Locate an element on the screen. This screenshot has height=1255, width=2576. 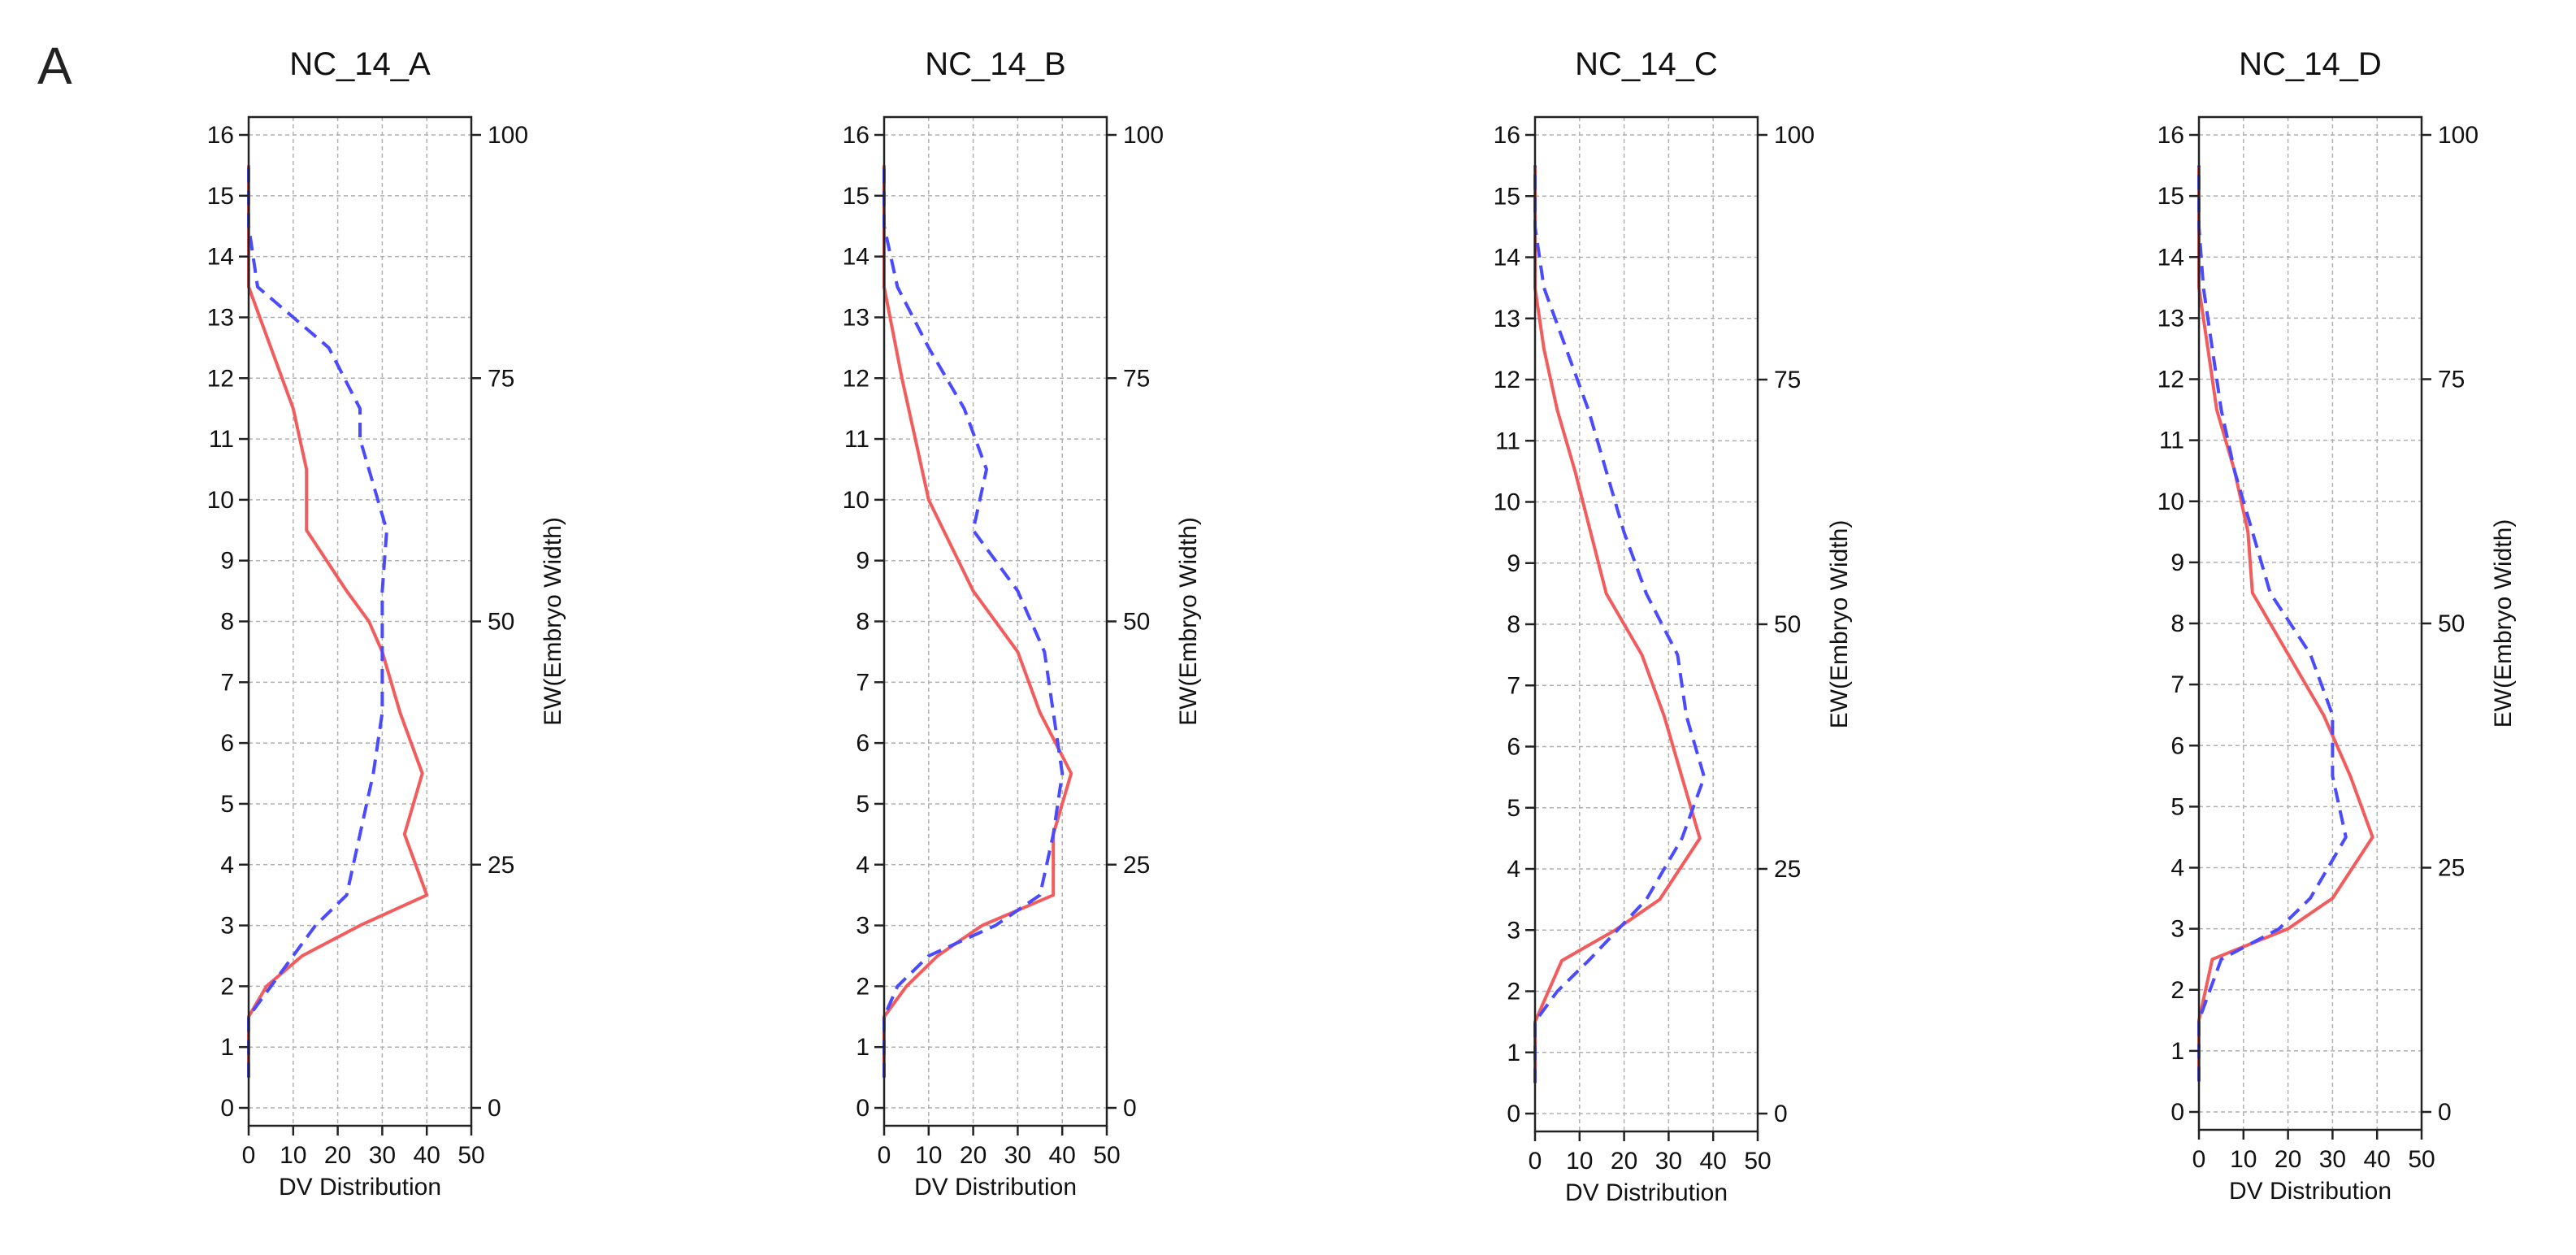
panel-letter: A is located at coordinates (54, 66).